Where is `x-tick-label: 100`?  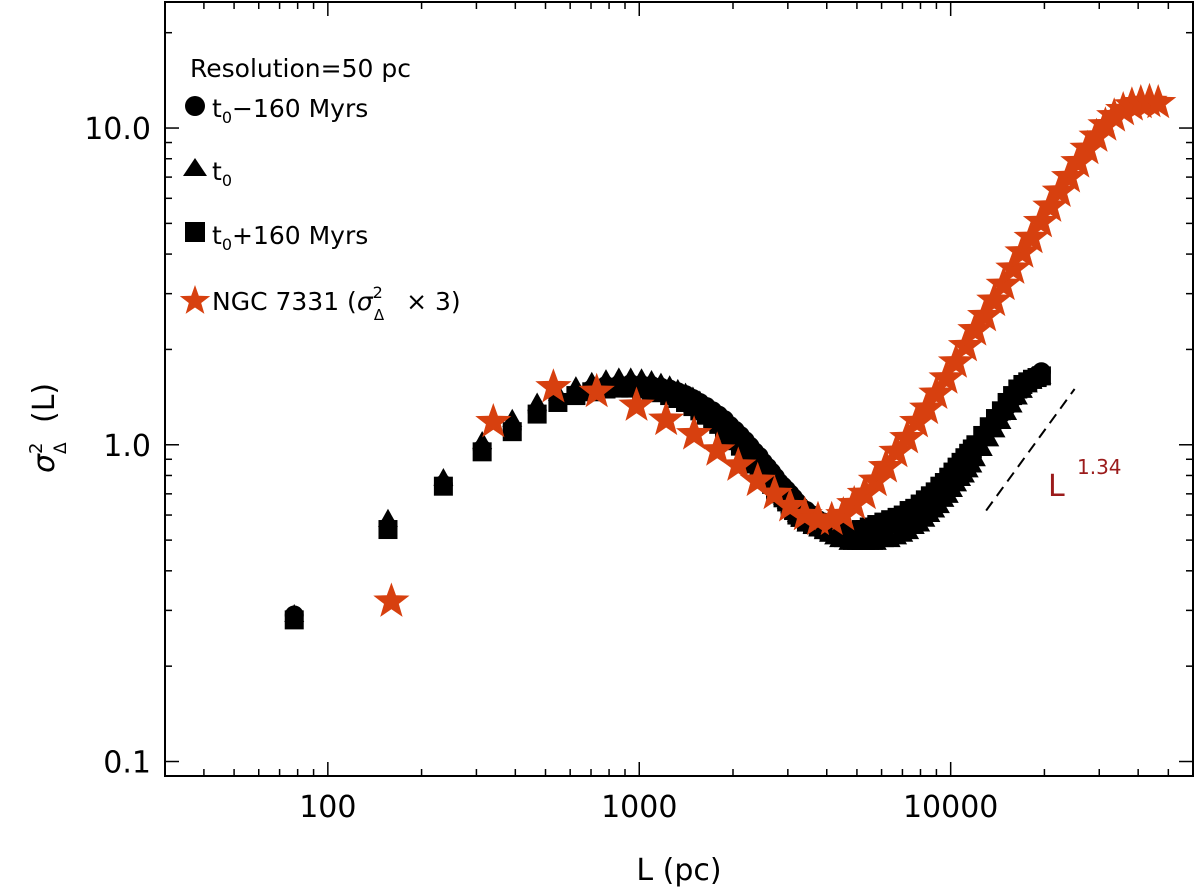 x-tick-label: 100 is located at coordinates (327, 807).